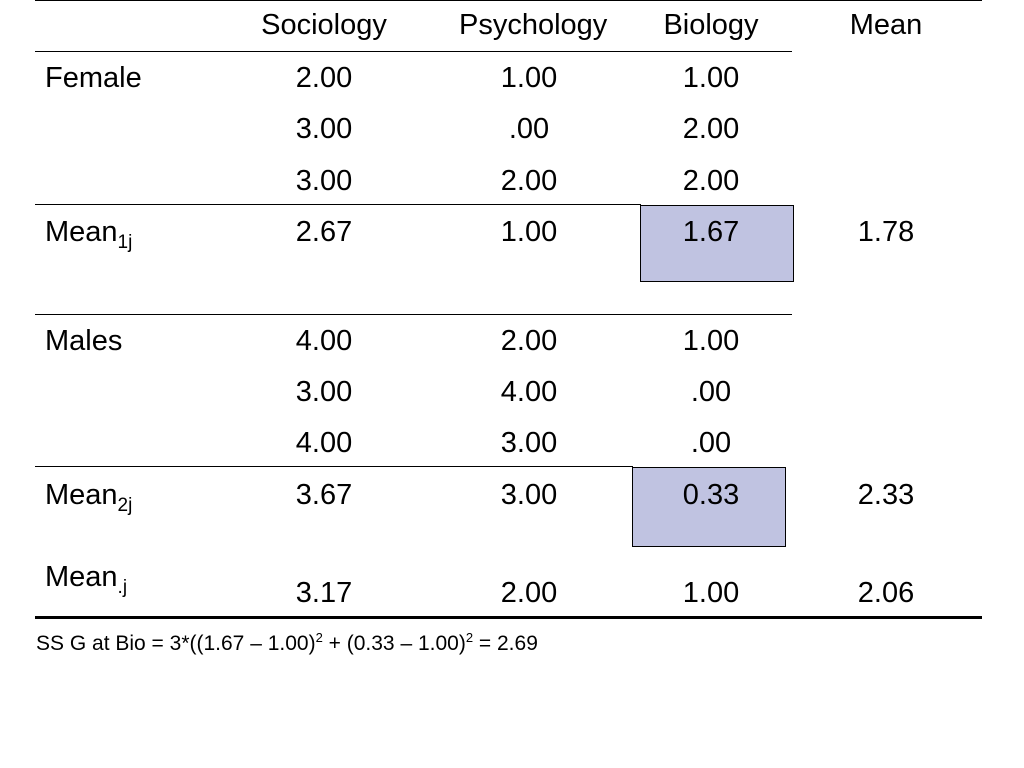  Describe the element at coordinates (529, 495) in the screenshot. I see `mean-male-psychology: 3.00` at that location.